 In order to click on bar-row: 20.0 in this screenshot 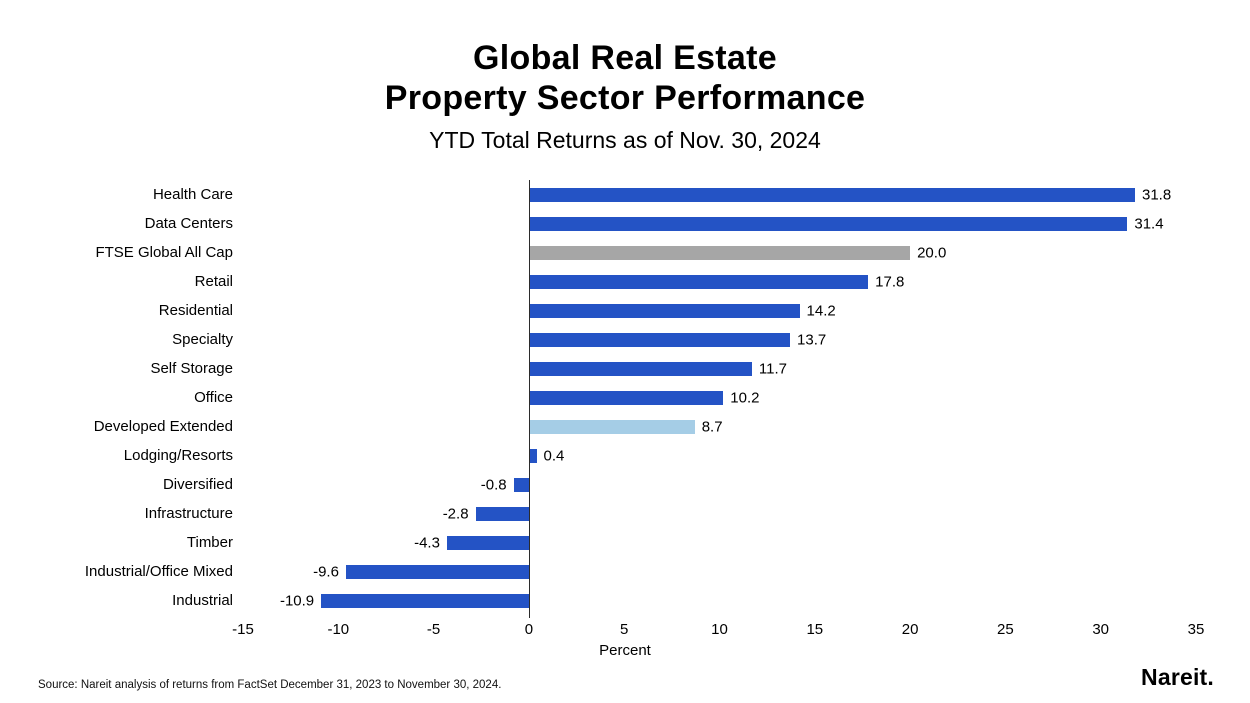, I will do `click(719, 252)`.